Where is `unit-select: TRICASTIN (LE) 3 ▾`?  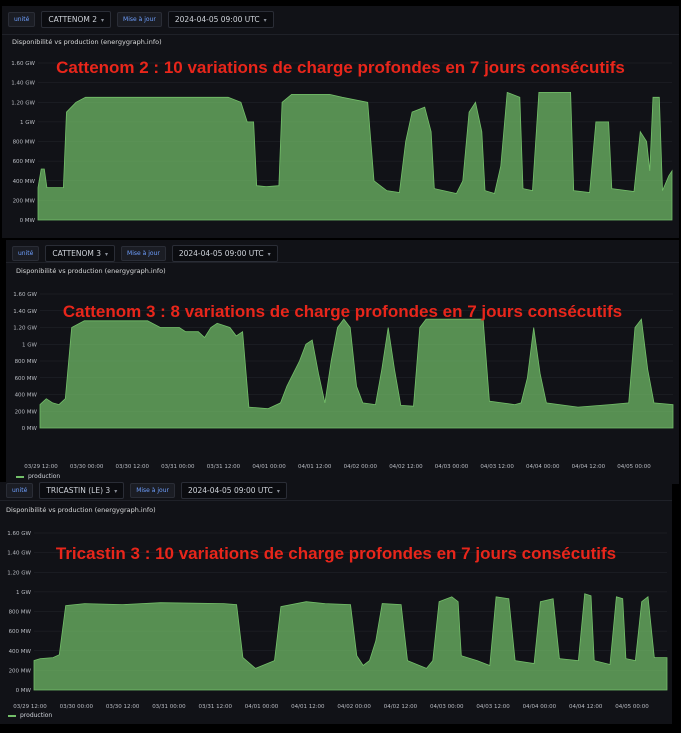
unit-select: TRICASTIN (LE) 3 ▾ is located at coordinates (82, 490).